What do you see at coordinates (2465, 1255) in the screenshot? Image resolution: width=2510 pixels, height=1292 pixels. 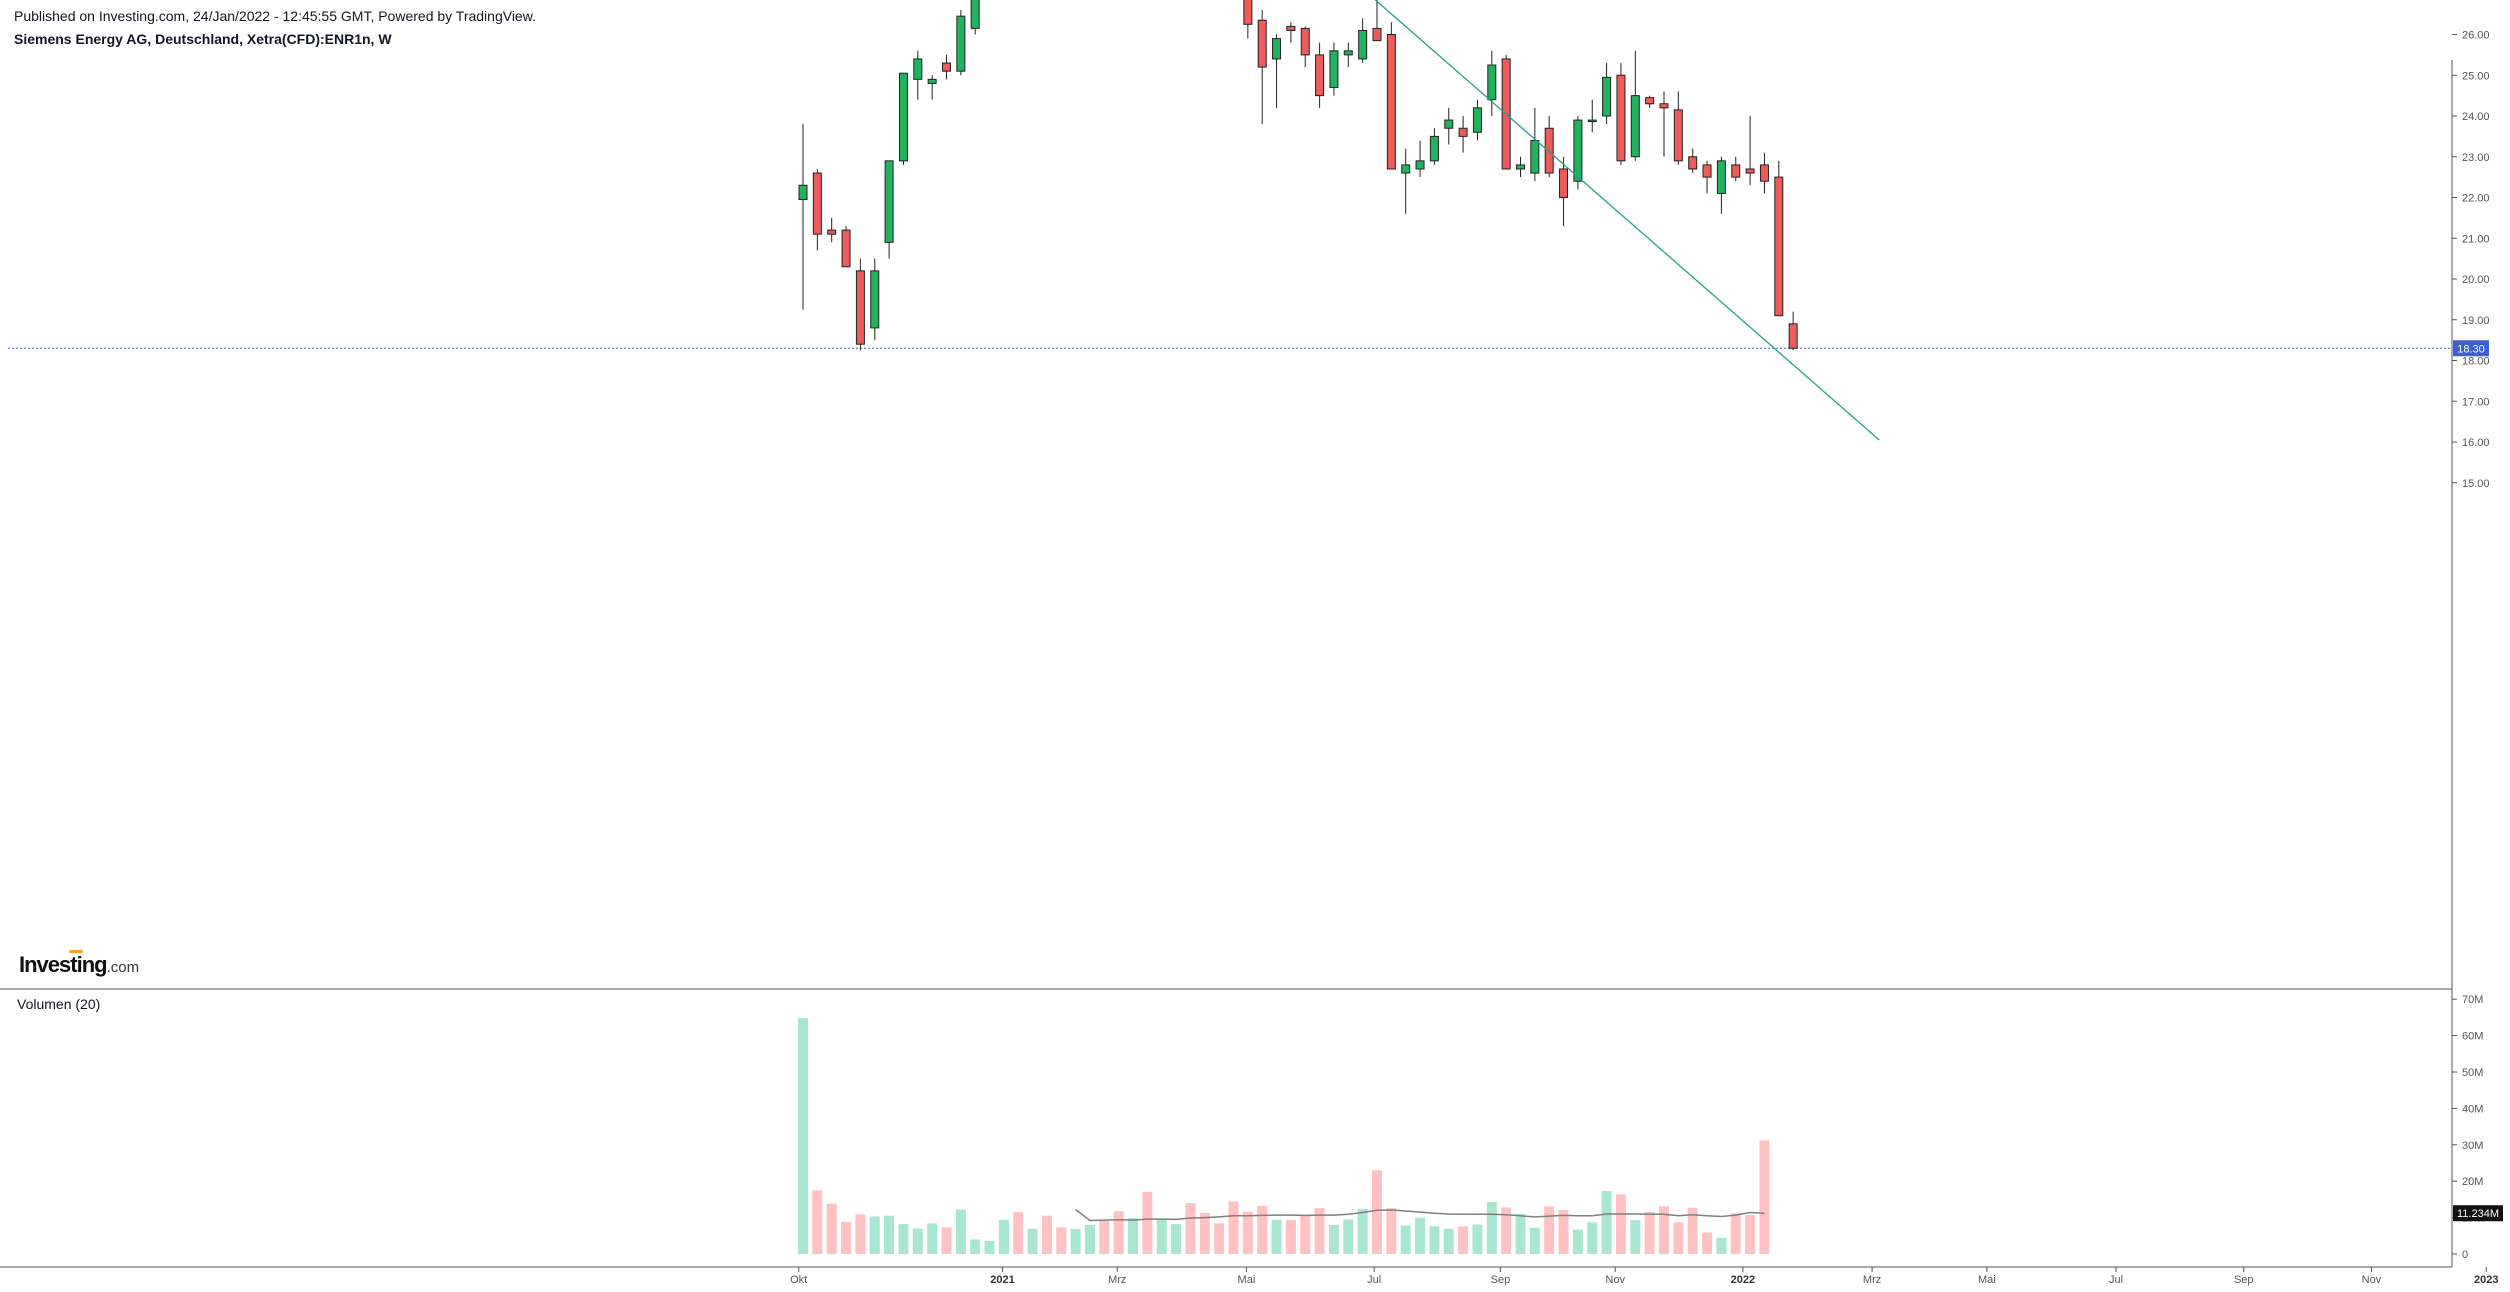 I see `volume-tick-label: 0` at bounding box center [2465, 1255].